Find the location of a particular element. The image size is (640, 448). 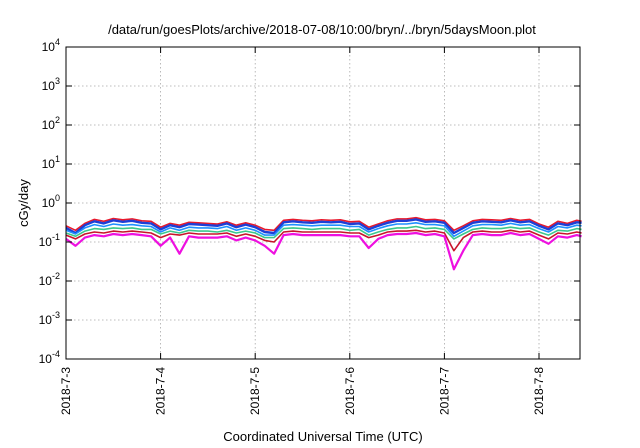

x-tick-label: 2018-7-4 is located at coordinates (161, 391).